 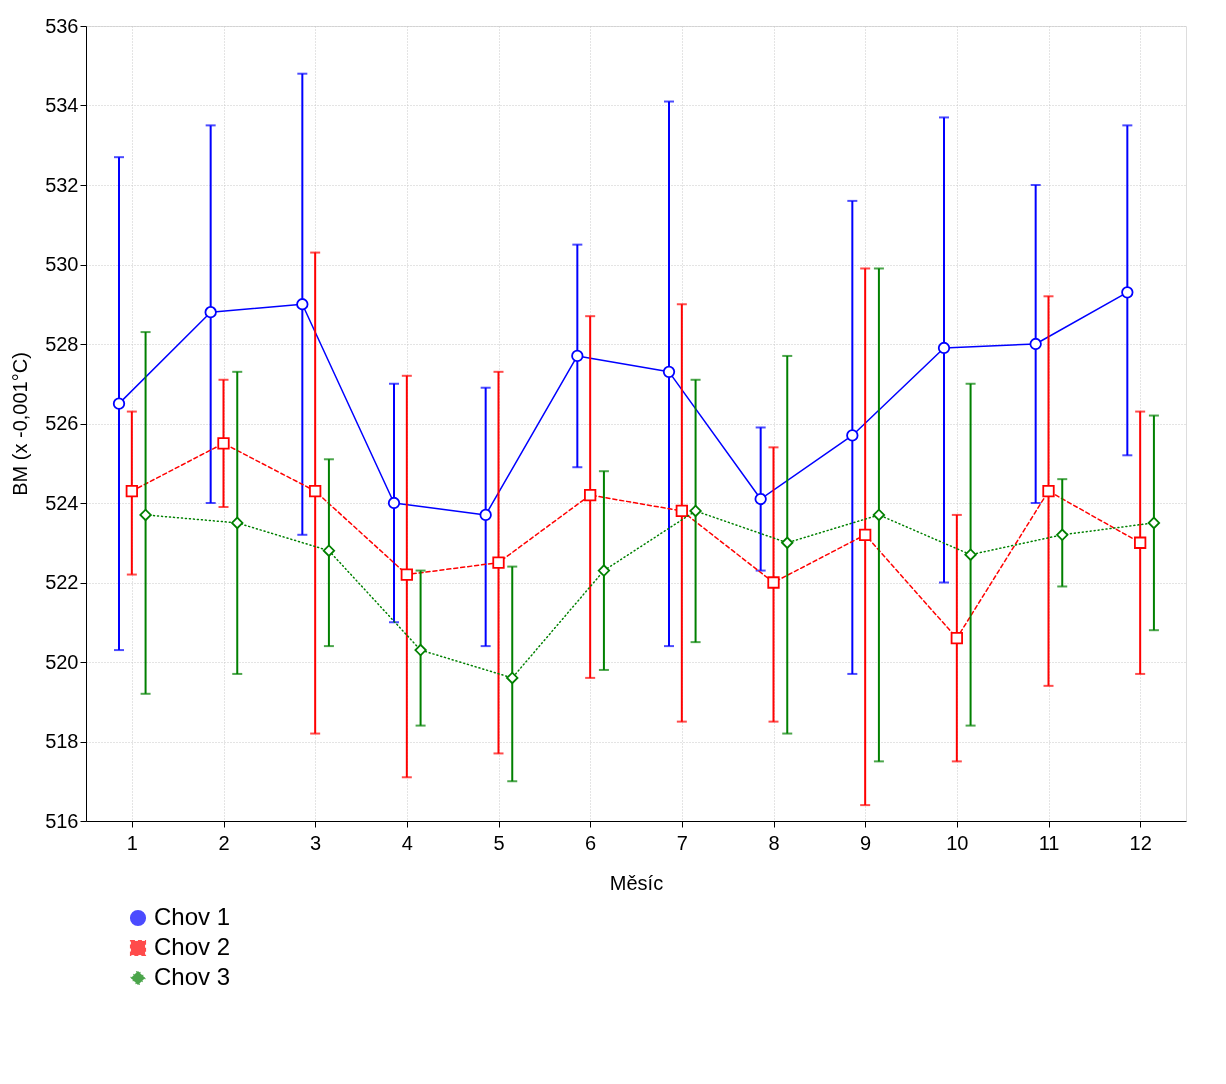 What do you see at coordinates (192, 916) in the screenshot?
I see `legend-label: Chov 1` at bounding box center [192, 916].